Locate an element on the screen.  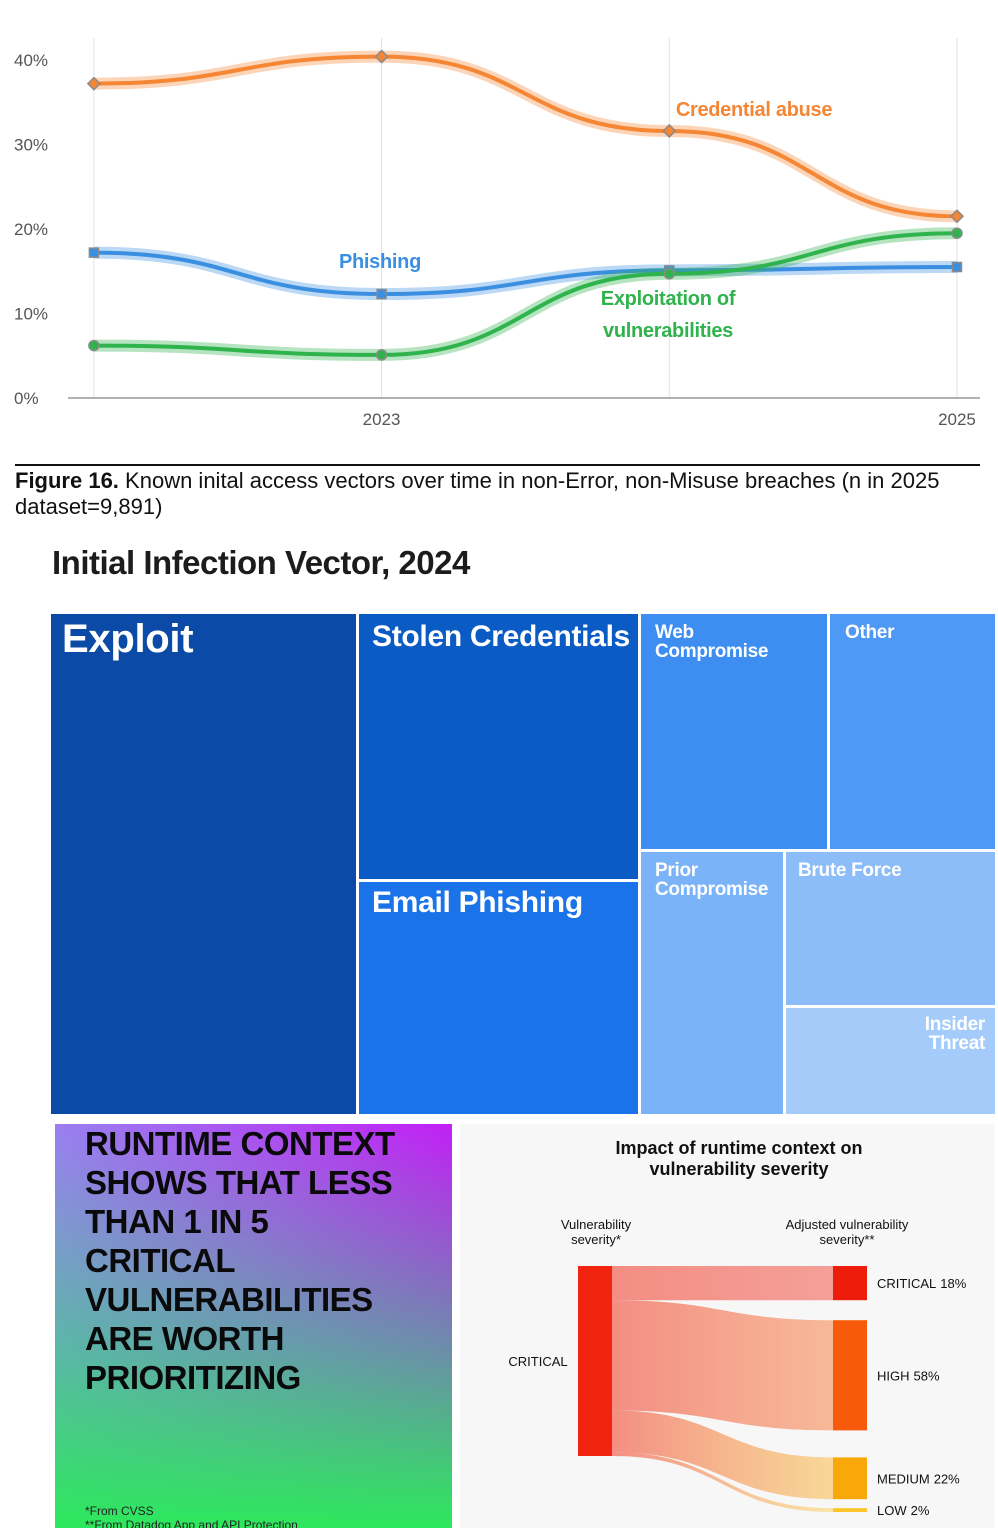
target-label: LOW 2% is located at coordinates (903, 1510).